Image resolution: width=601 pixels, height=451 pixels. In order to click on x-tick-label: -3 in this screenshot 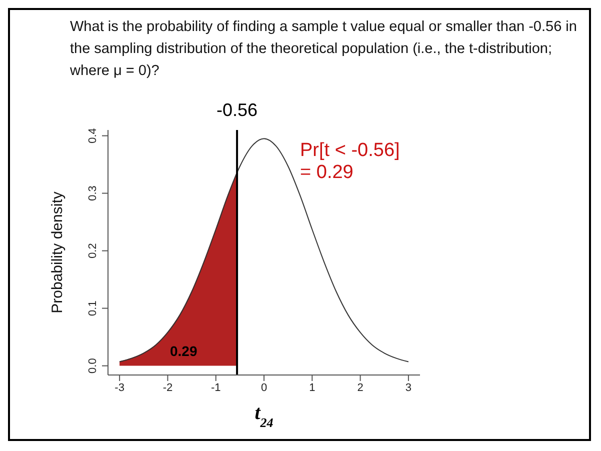, I will do `click(119, 388)`.